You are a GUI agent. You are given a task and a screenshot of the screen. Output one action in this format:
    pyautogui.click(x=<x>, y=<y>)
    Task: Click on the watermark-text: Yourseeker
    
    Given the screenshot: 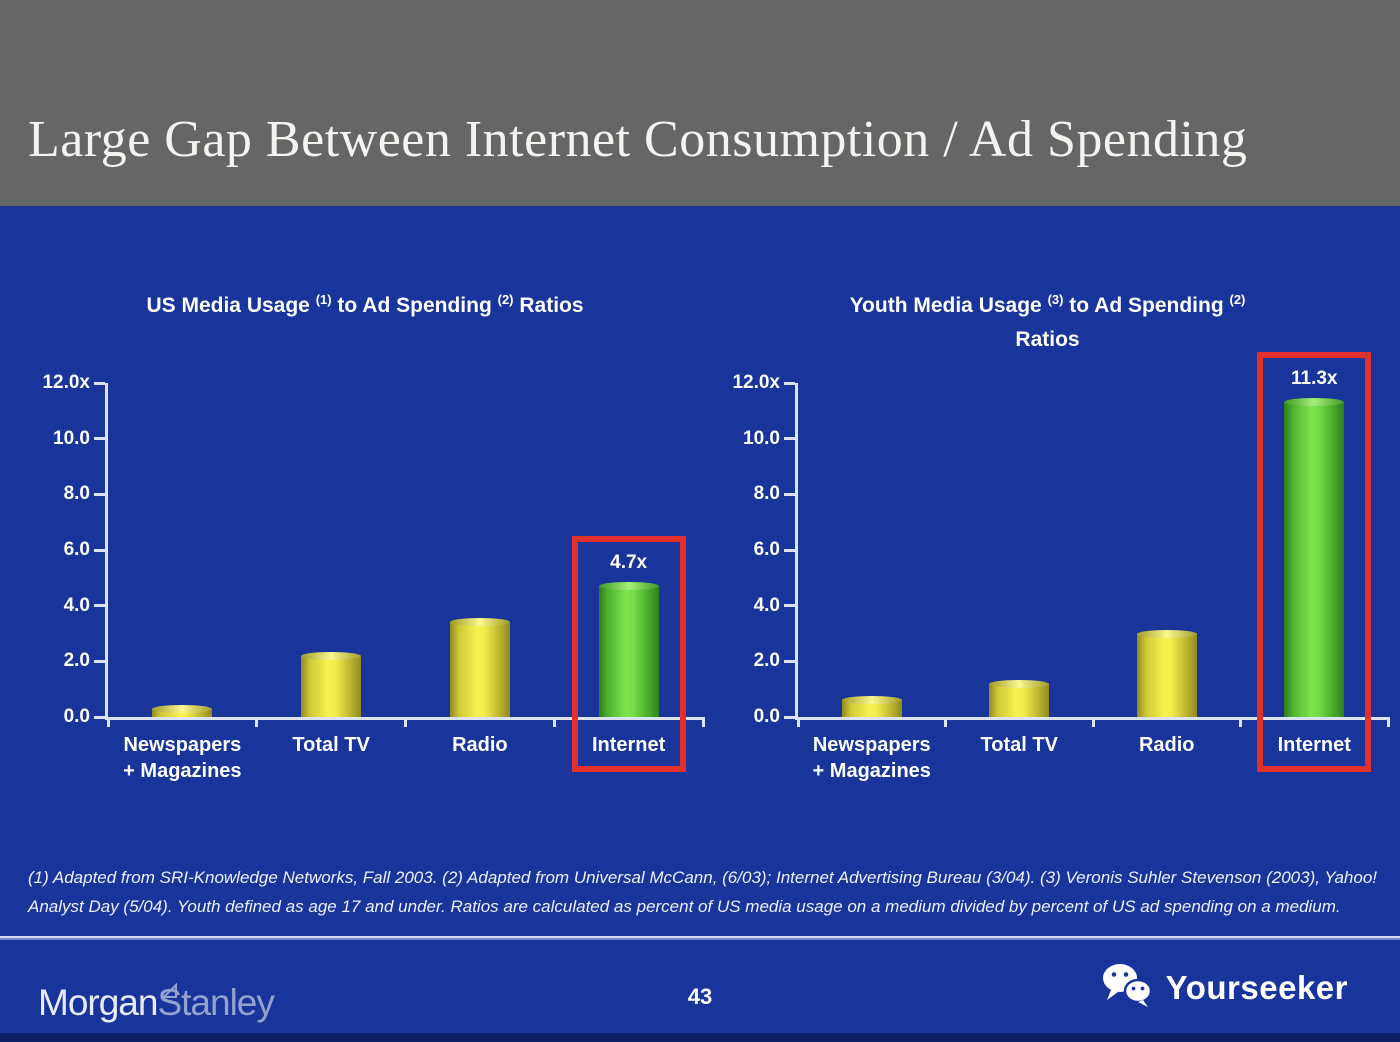 What is the action you would take?
    pyautogui.click(x=1256, y=987)
    